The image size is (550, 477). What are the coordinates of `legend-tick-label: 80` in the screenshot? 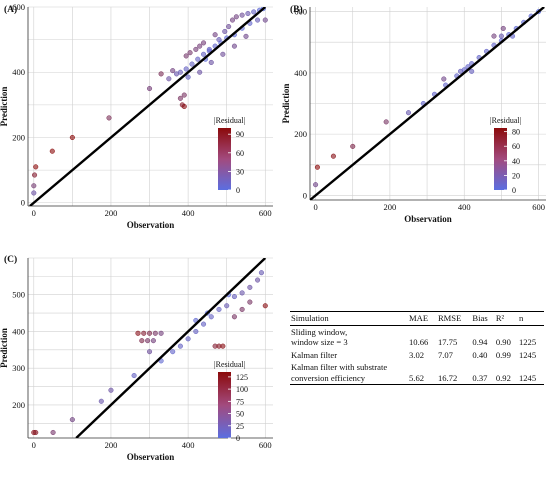 It's located at (516, 132).